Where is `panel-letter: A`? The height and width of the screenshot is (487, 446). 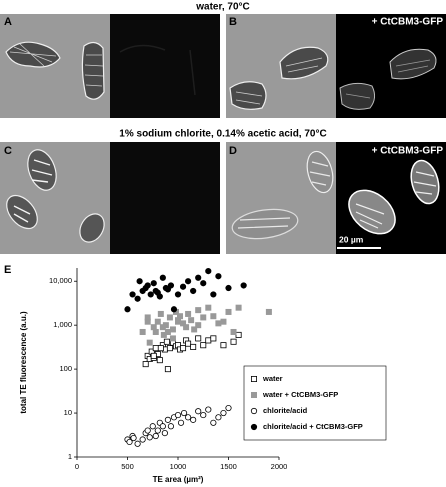 panel-letter: A is located at coordinates (8, 22).